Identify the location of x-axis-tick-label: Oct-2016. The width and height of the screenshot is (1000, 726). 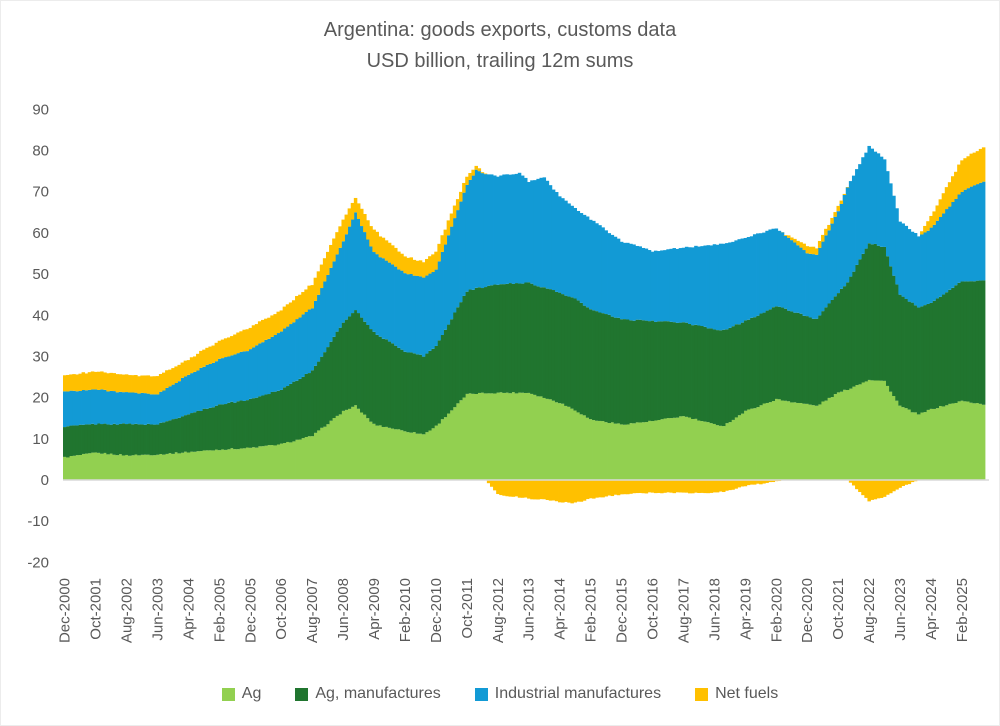
(653, 609).